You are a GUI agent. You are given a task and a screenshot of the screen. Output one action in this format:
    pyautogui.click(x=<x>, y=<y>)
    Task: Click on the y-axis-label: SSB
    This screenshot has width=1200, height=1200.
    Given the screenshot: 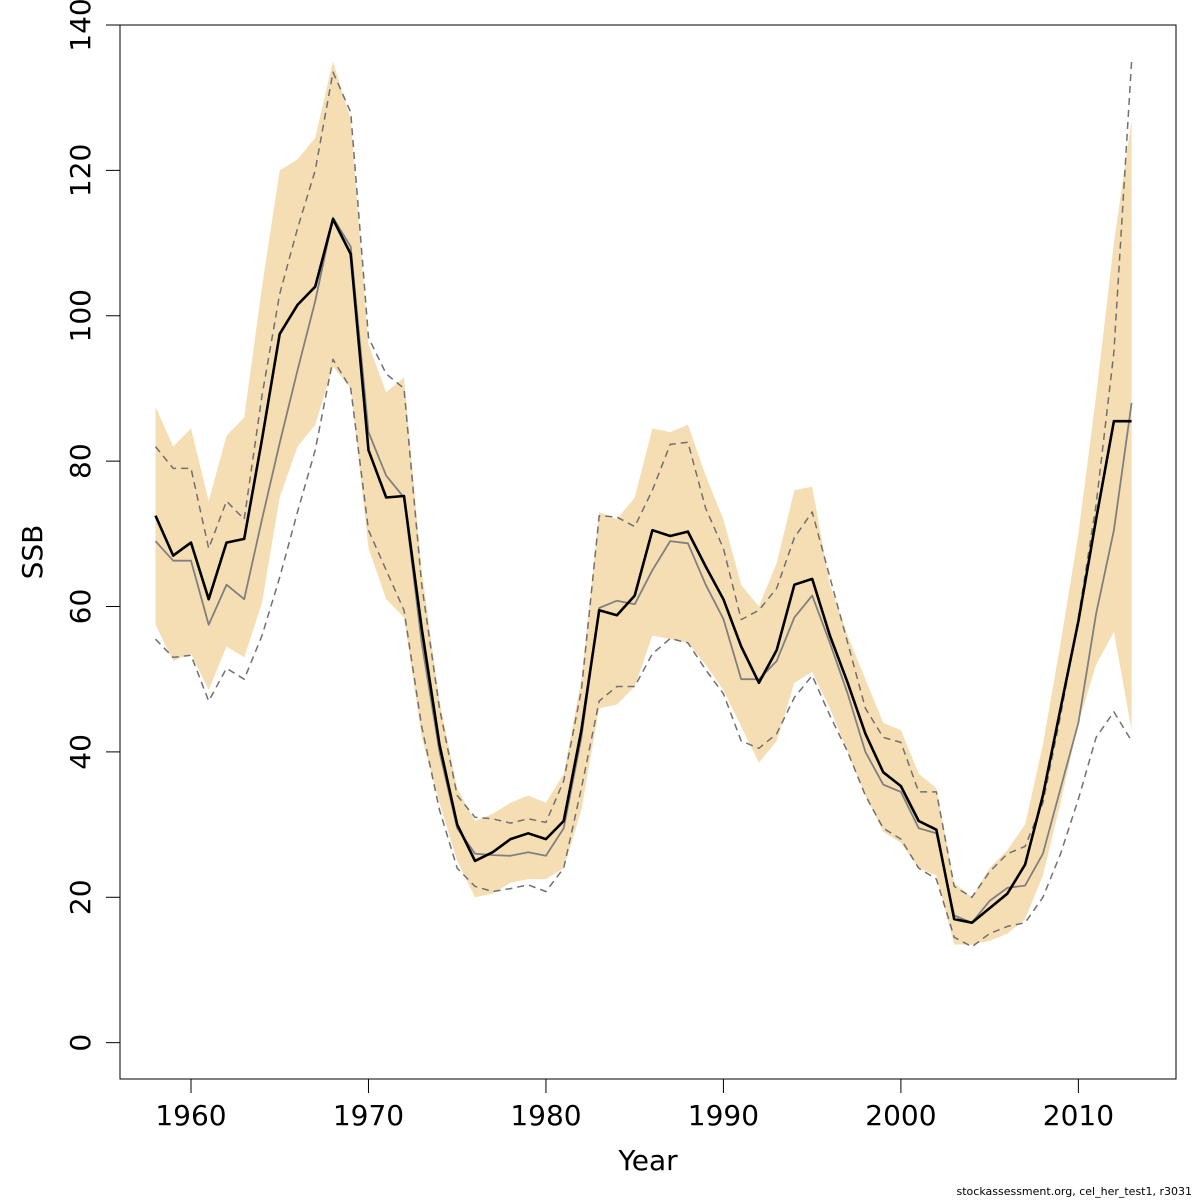 What is the action you would take?
    pyautogui.click(x=32, y=552)
    